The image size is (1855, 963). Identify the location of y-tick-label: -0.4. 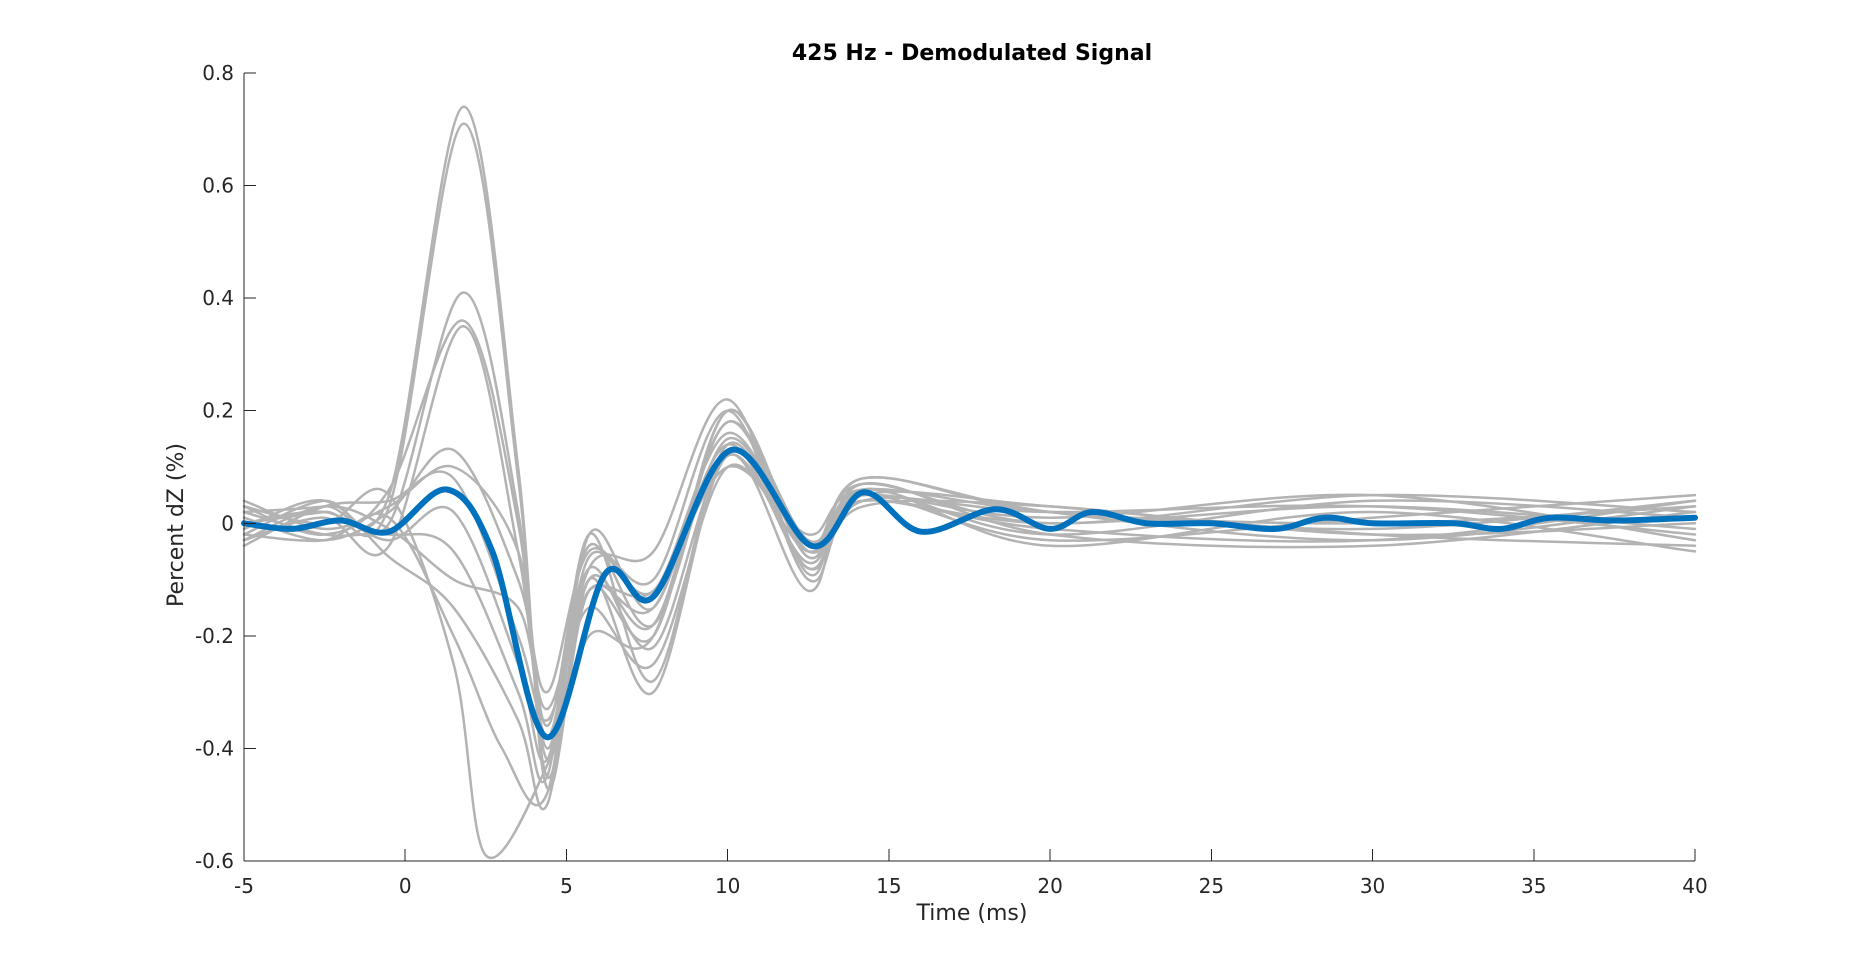
(214, 748).